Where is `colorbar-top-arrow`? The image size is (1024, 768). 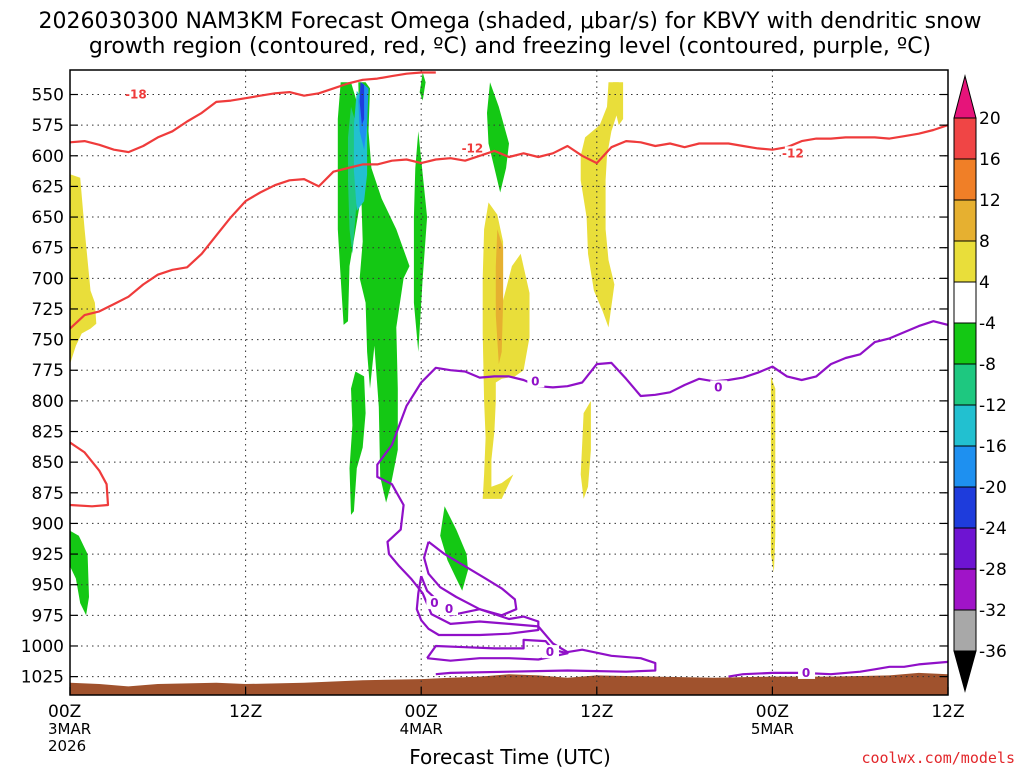 colorbar-top-arrow is located at coordinates (965, 96).